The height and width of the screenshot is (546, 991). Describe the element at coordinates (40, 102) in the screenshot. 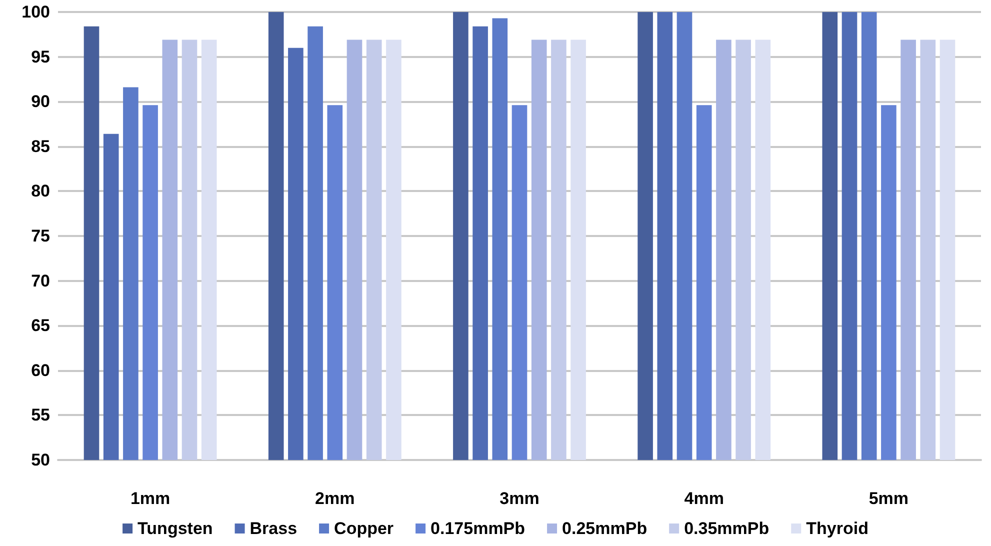

I see `y-tick-label: 90` at that location.